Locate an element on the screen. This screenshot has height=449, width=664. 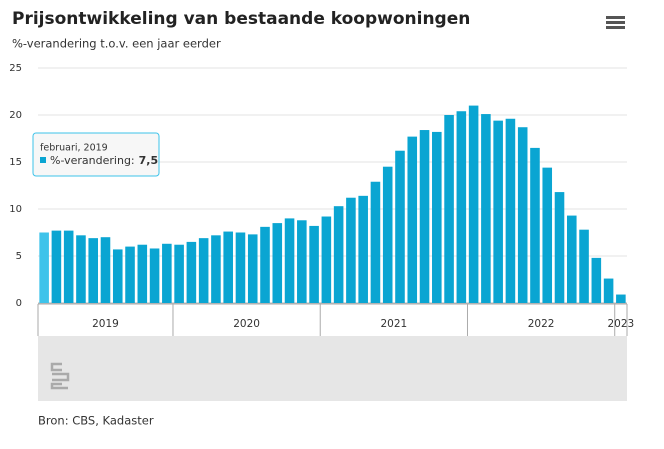
source: Bron: CBS, Kadaster is located at coordinates (96, 421).